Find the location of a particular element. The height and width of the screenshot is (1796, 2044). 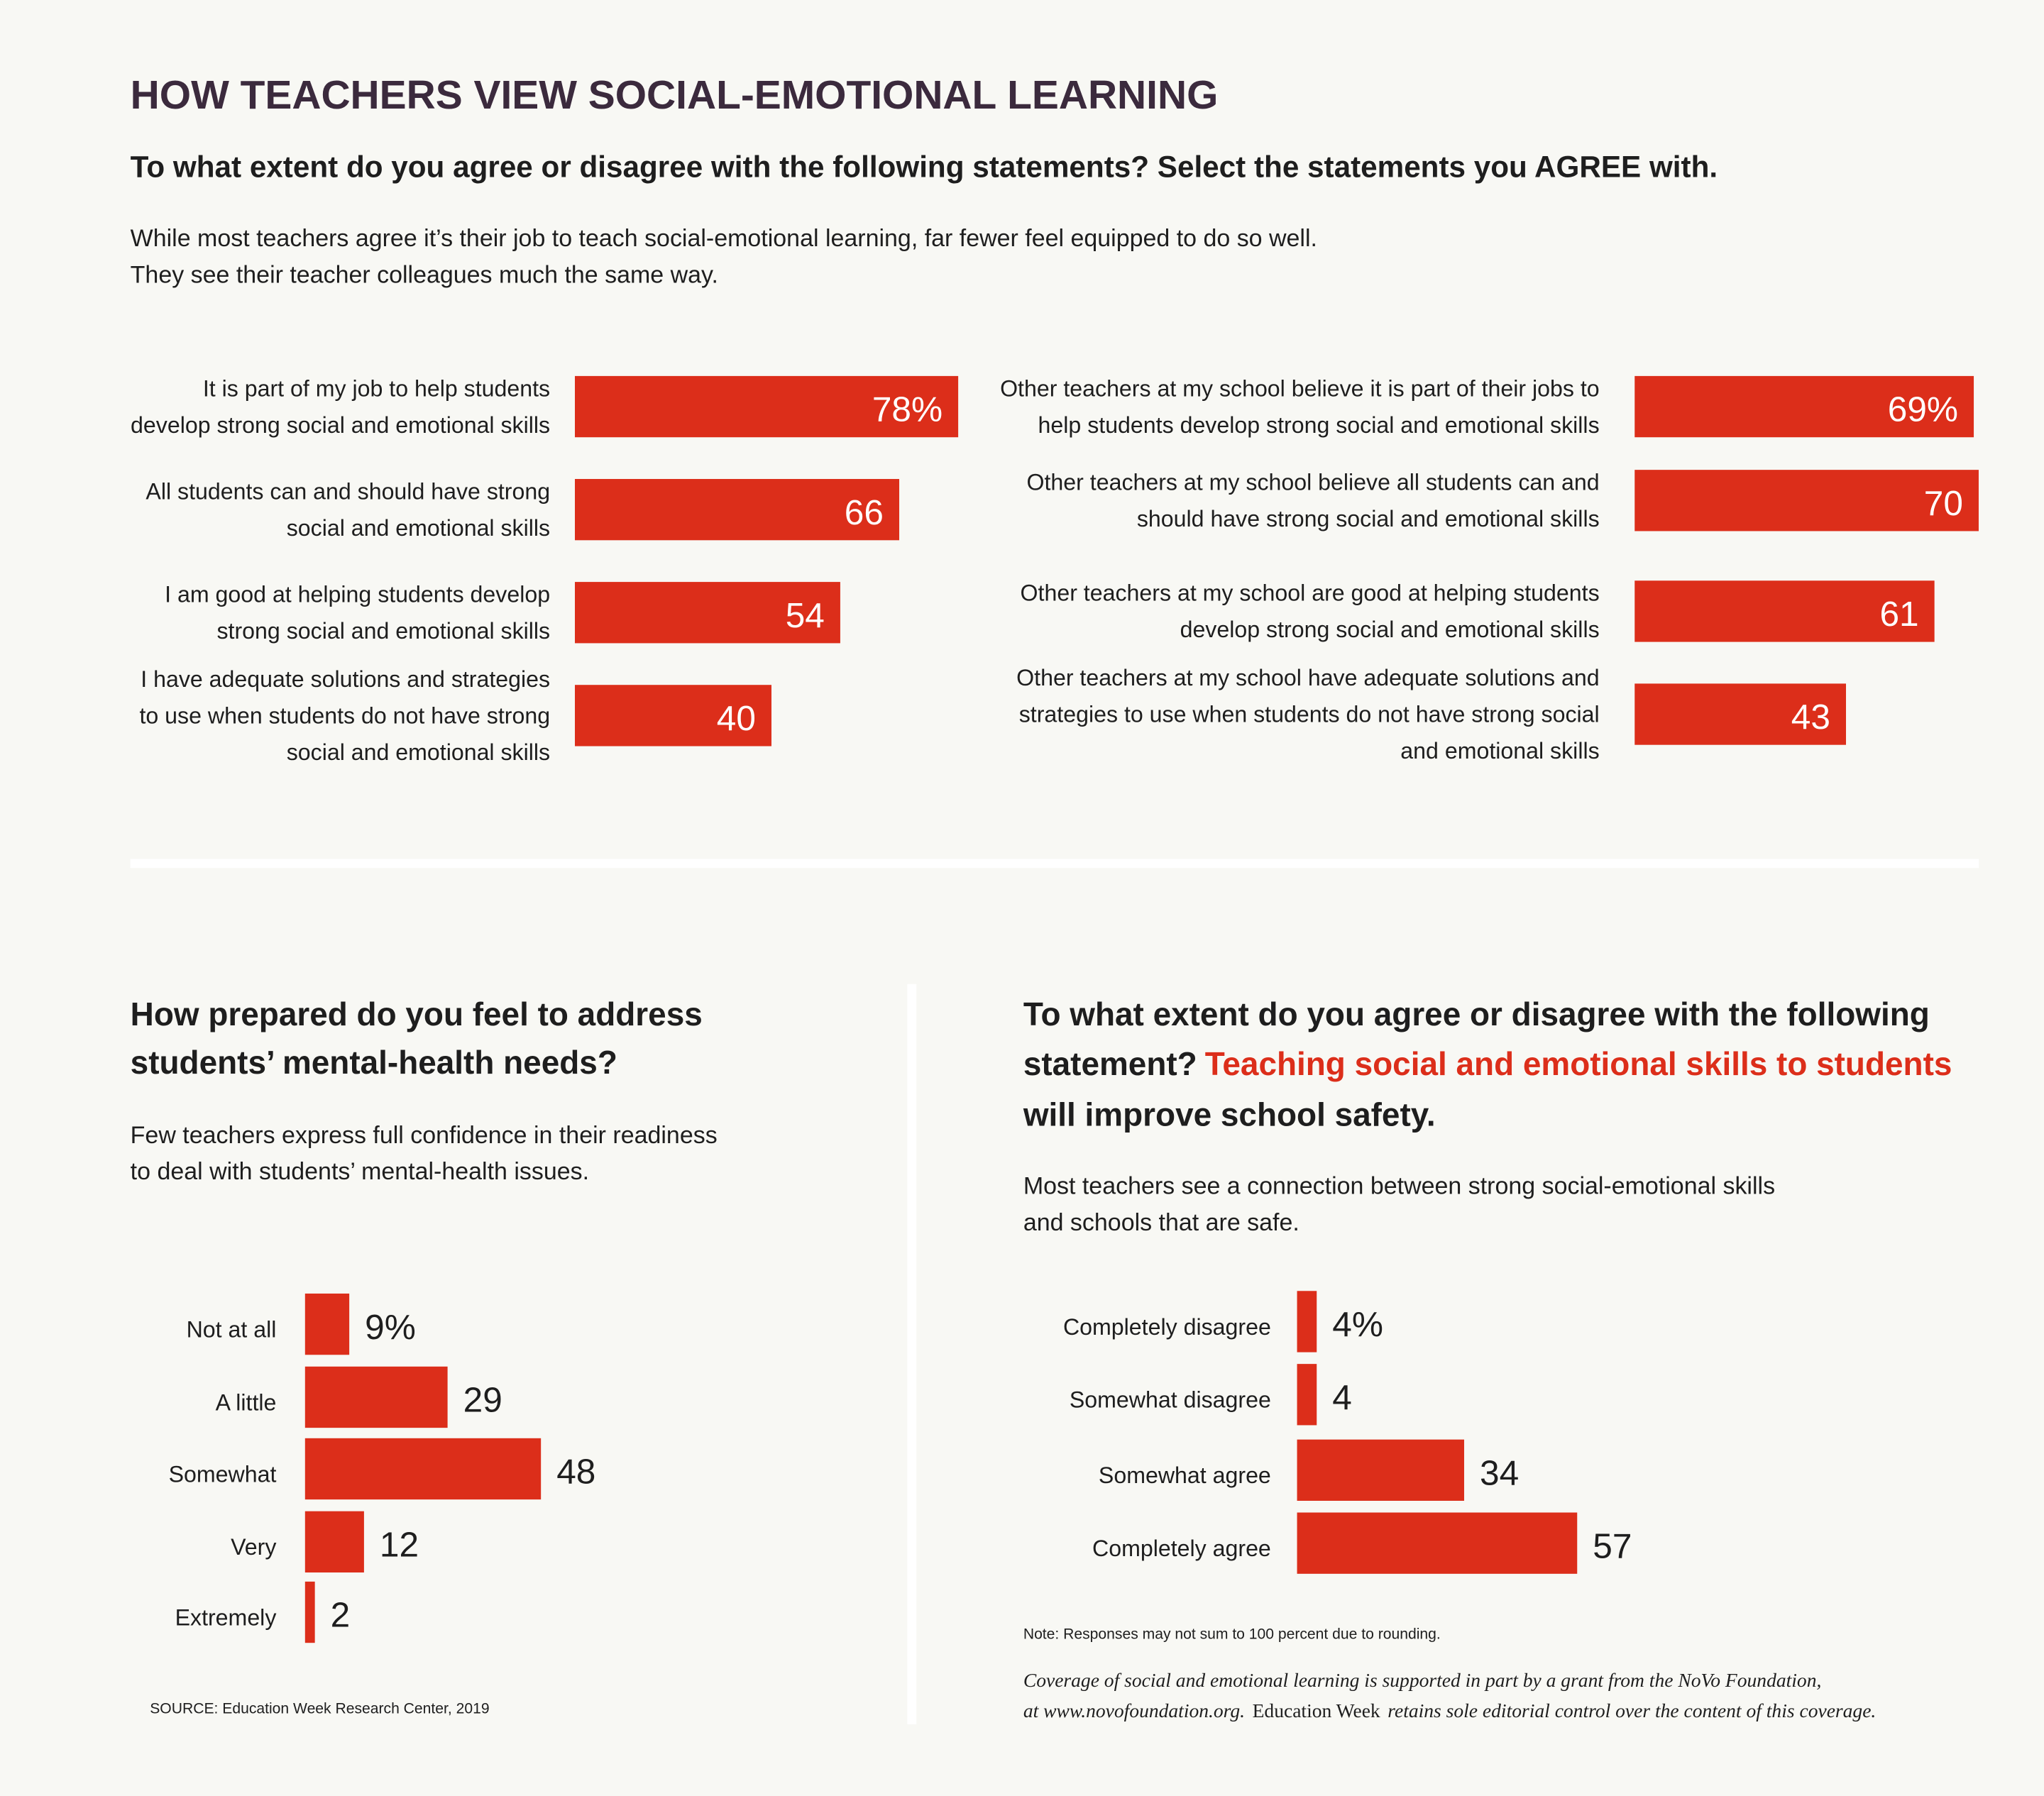

chart-title-text: How prepared do you feel to address is located at coordinates (417, 1014).